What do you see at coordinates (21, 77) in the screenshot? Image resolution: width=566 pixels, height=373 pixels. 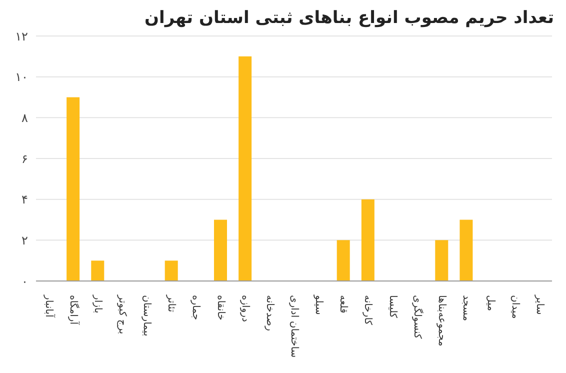 I see `y-tick-label: ۱۰` at bounding box center [21, 77].